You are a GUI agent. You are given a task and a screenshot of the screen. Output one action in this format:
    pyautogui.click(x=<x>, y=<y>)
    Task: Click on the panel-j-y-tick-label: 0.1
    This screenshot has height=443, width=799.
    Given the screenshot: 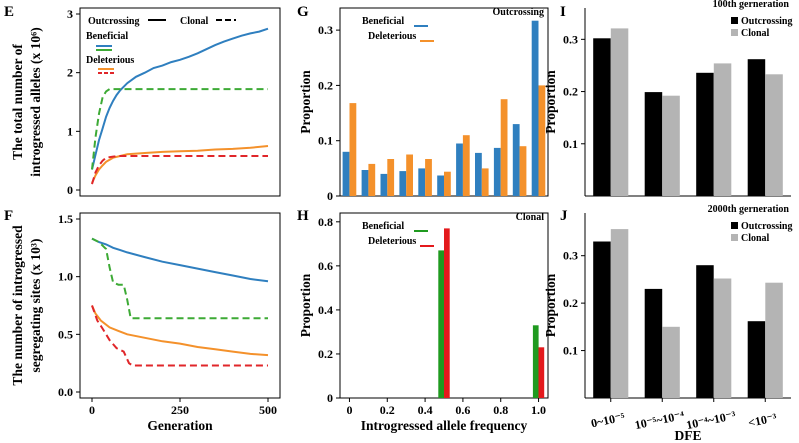 What is the action you would take?
    pyautogui.click(x=570, y=351)
    